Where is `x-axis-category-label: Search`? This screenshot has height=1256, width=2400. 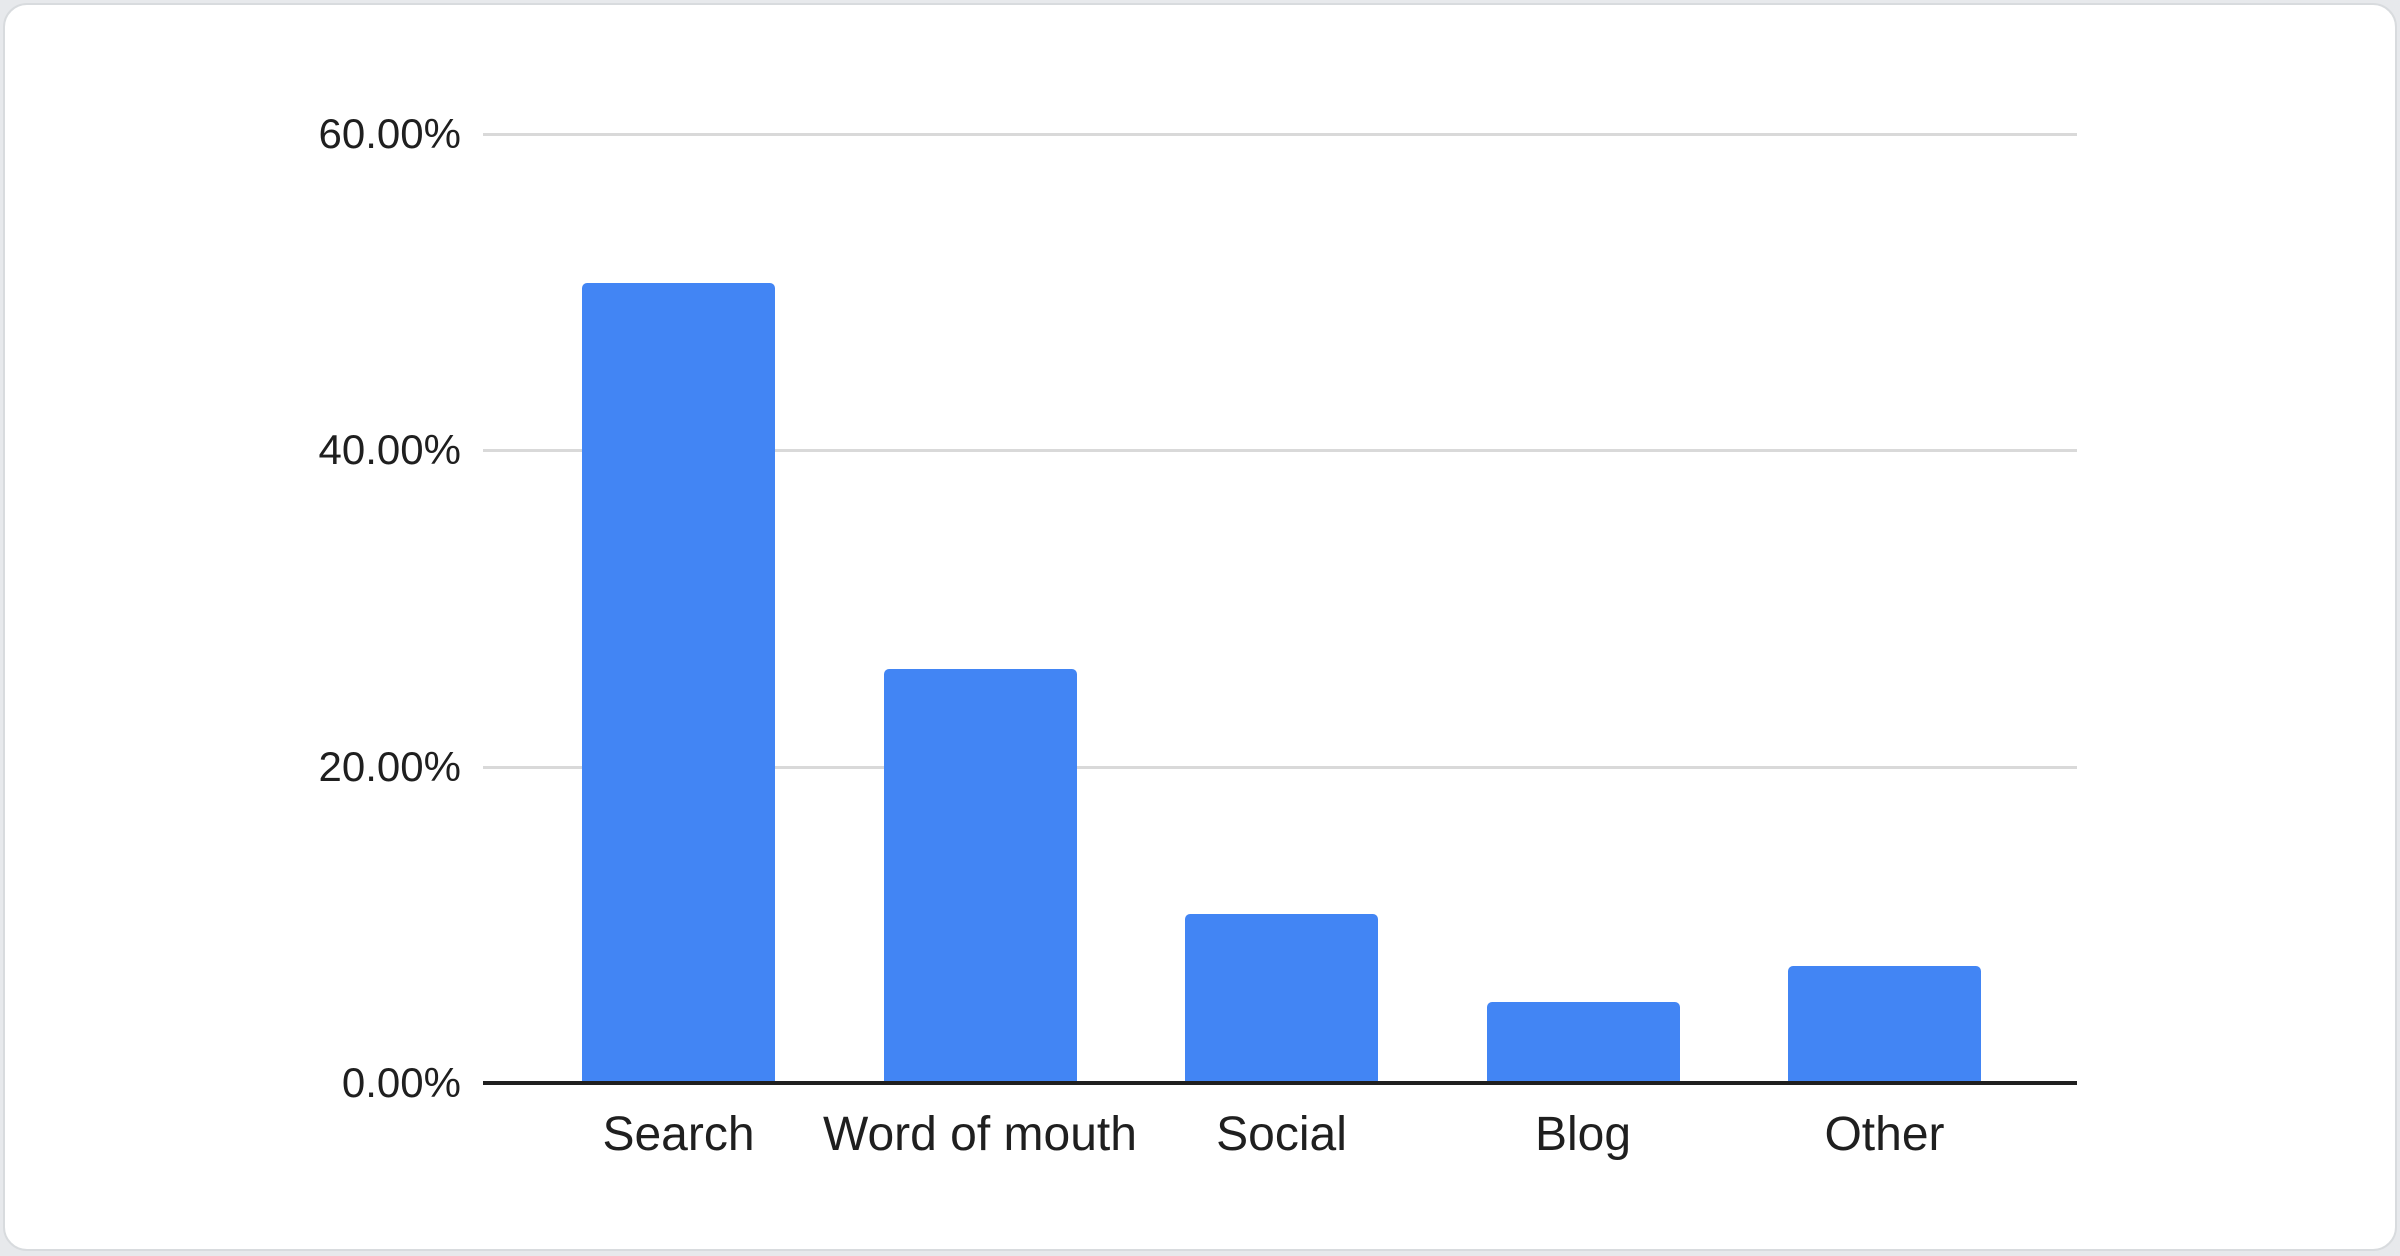
x-axis-category-label: Search is located at coordinates (678, 1134).